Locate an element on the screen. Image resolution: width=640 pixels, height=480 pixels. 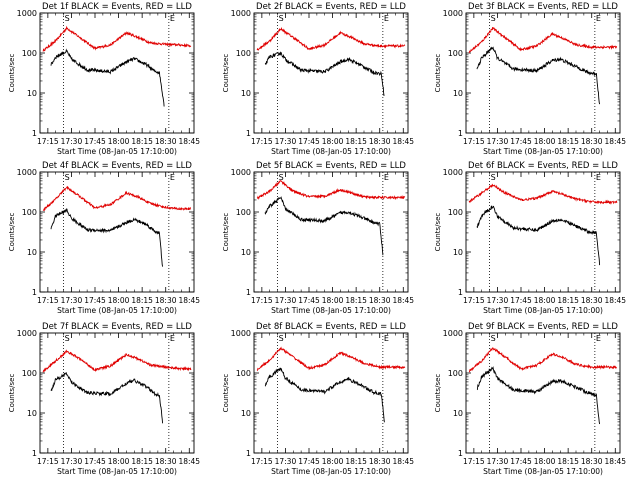
panel-title: Det 4f BLACK = Events, RED = LLD is located at coordinates (117, 166).